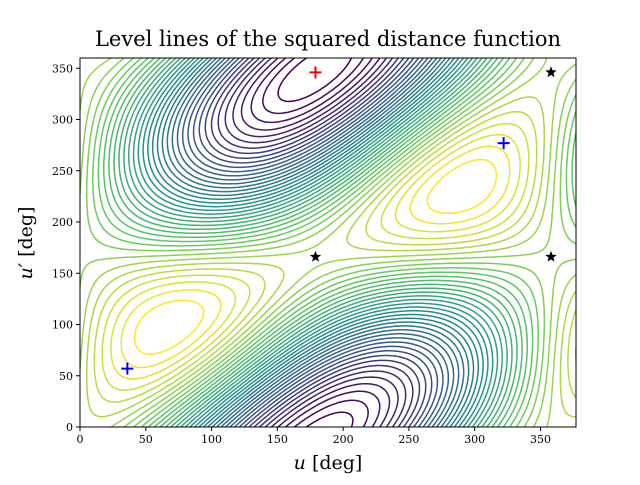 Image resolution: width=640 pixels, height=485 pixels. Describe the element at coordinates (62, 68) in the screenshot. I see `y-tick-label: 350` at that location.